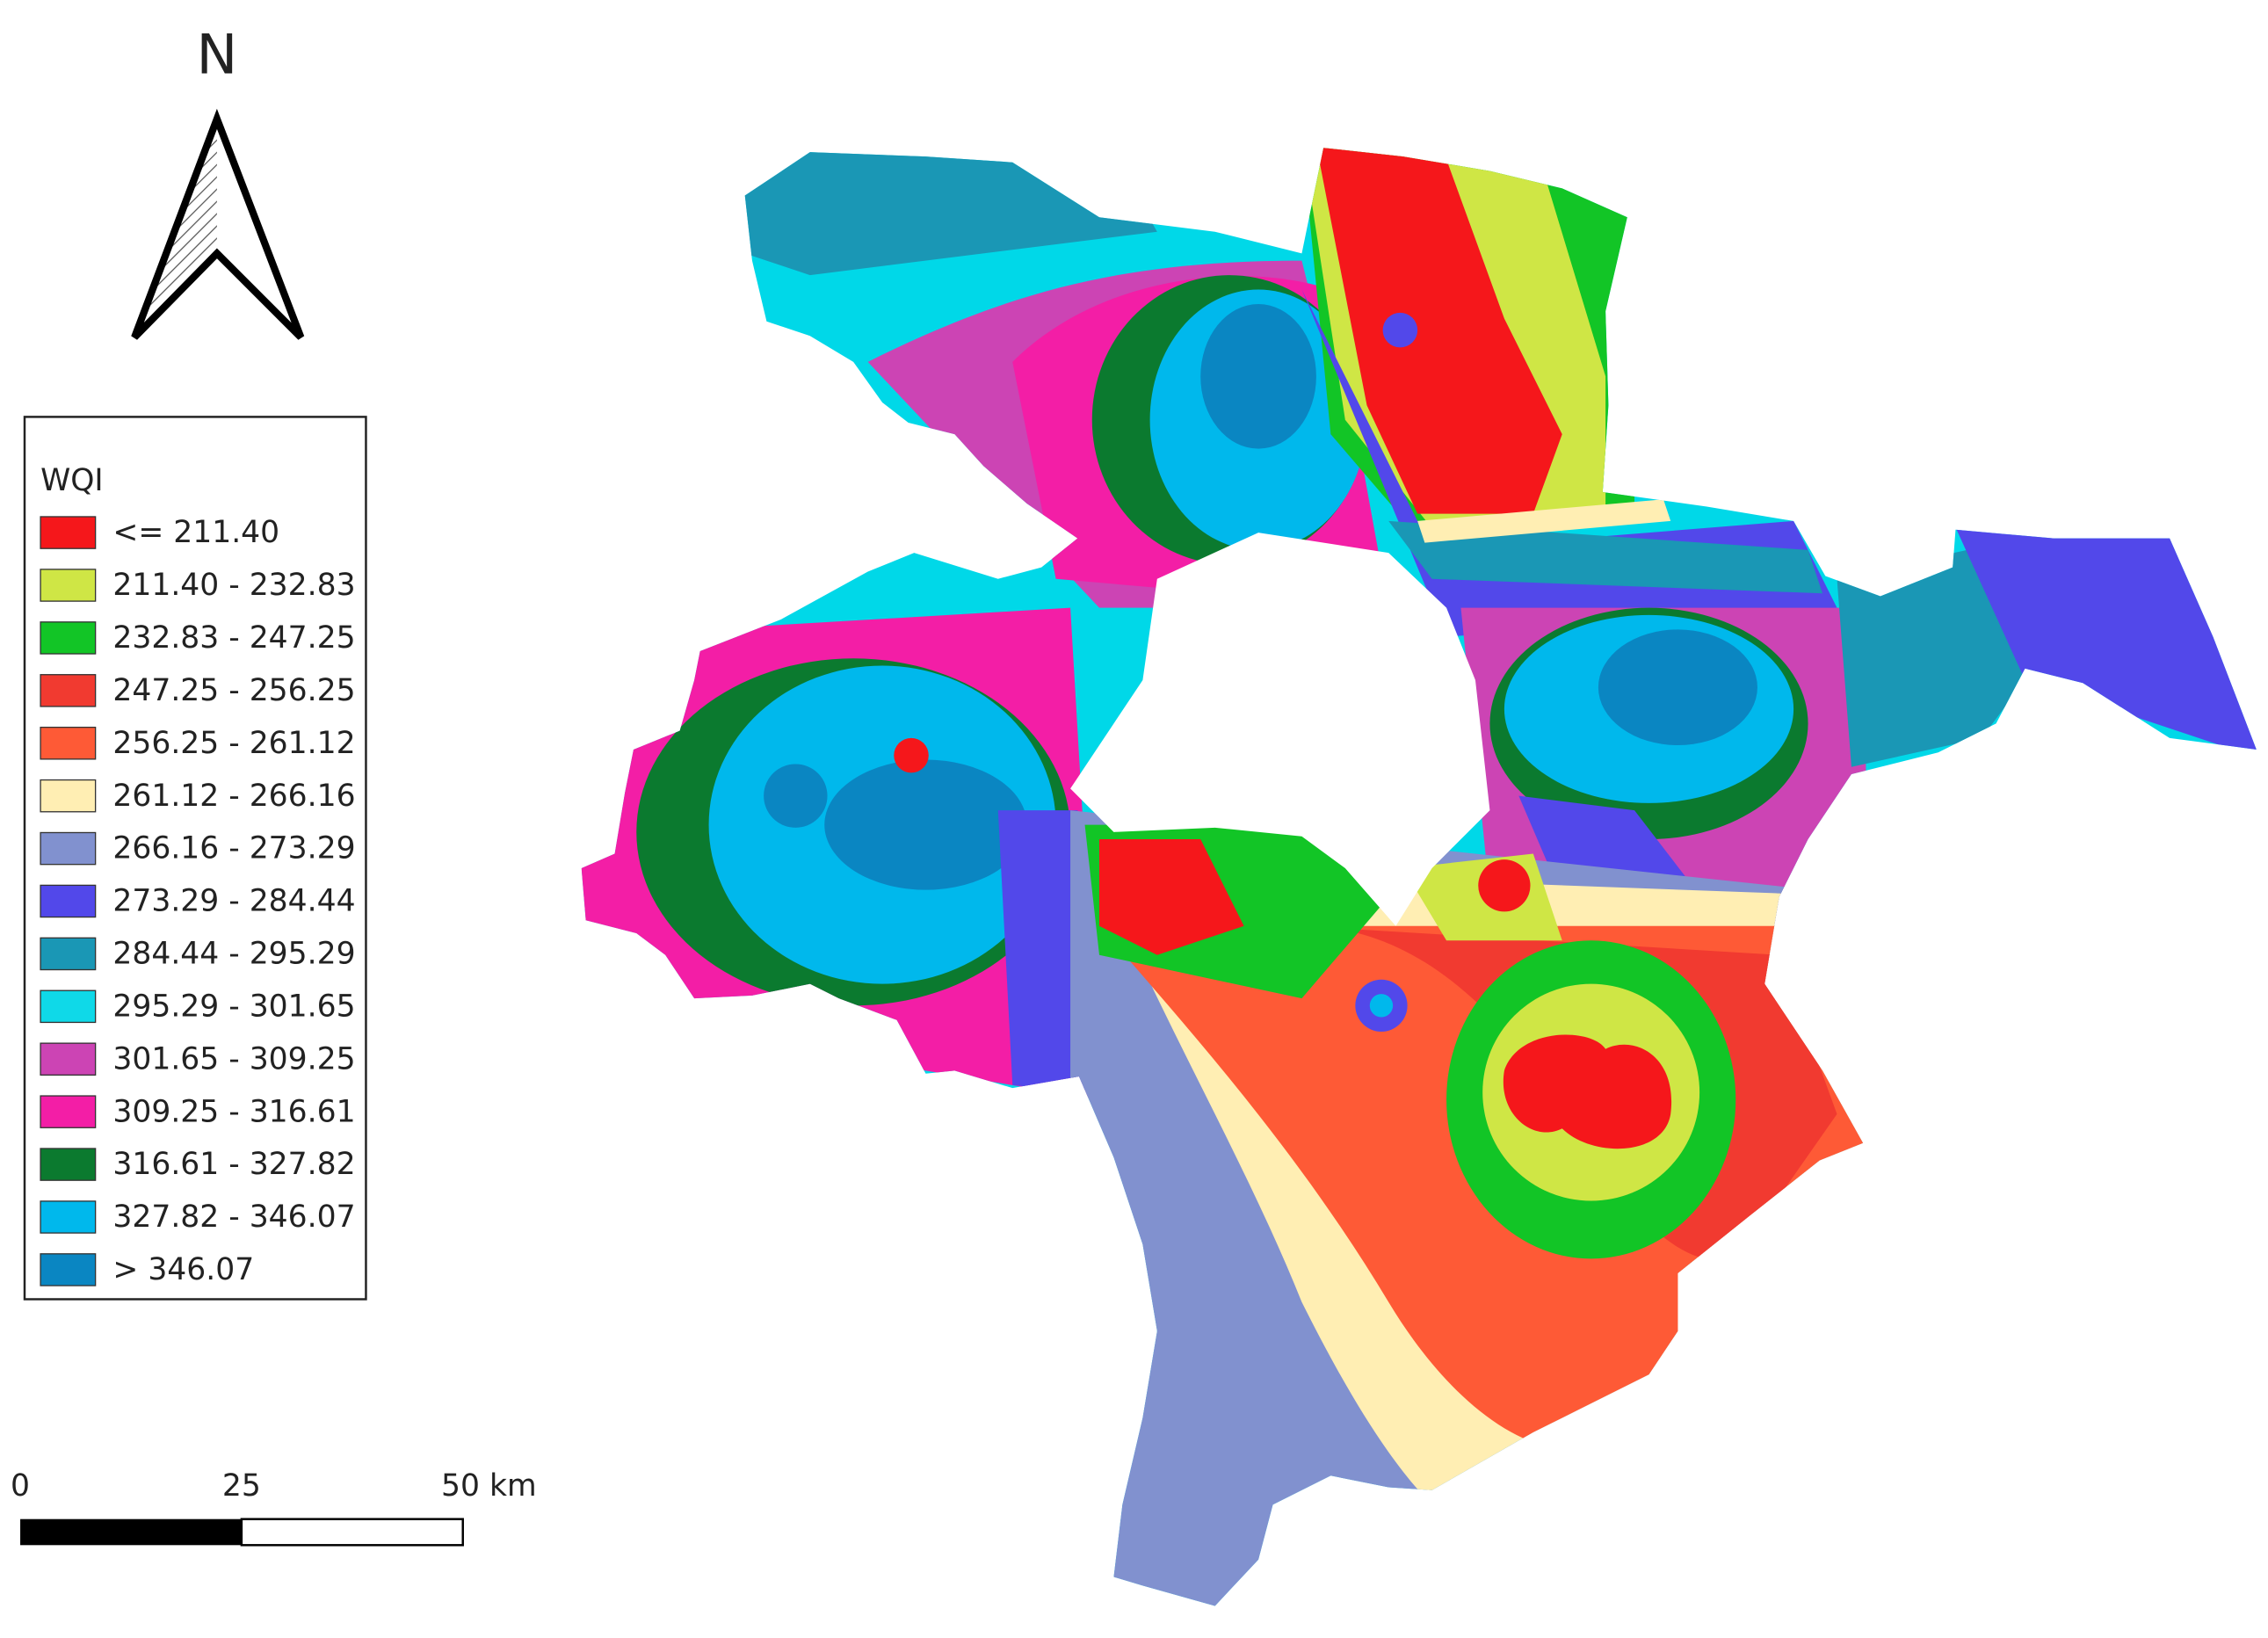 Image resolution: width=2268 pixels, height=1638 pixels. Describe the element at coordinates (233, 901) in the screenshot. I see `legend-label: 273.29 - 284.44` at that location.